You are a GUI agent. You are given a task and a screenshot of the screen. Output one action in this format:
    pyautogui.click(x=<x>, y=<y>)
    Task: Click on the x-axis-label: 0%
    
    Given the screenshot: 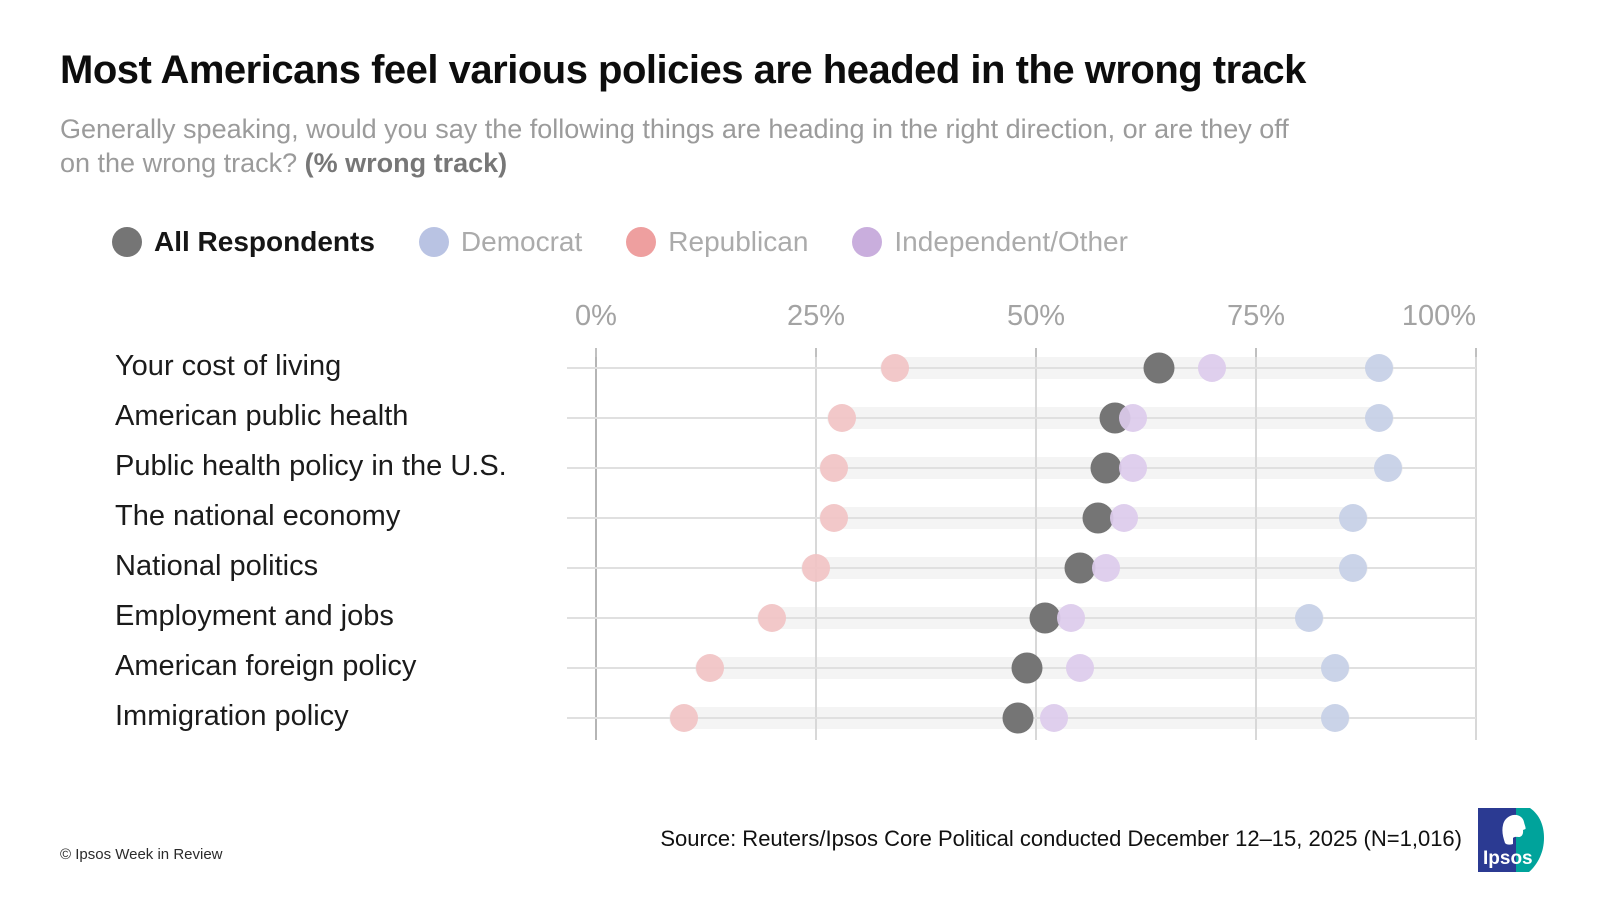 What is the action you would take?
    pyautogui.click(x=596, y=316)
    